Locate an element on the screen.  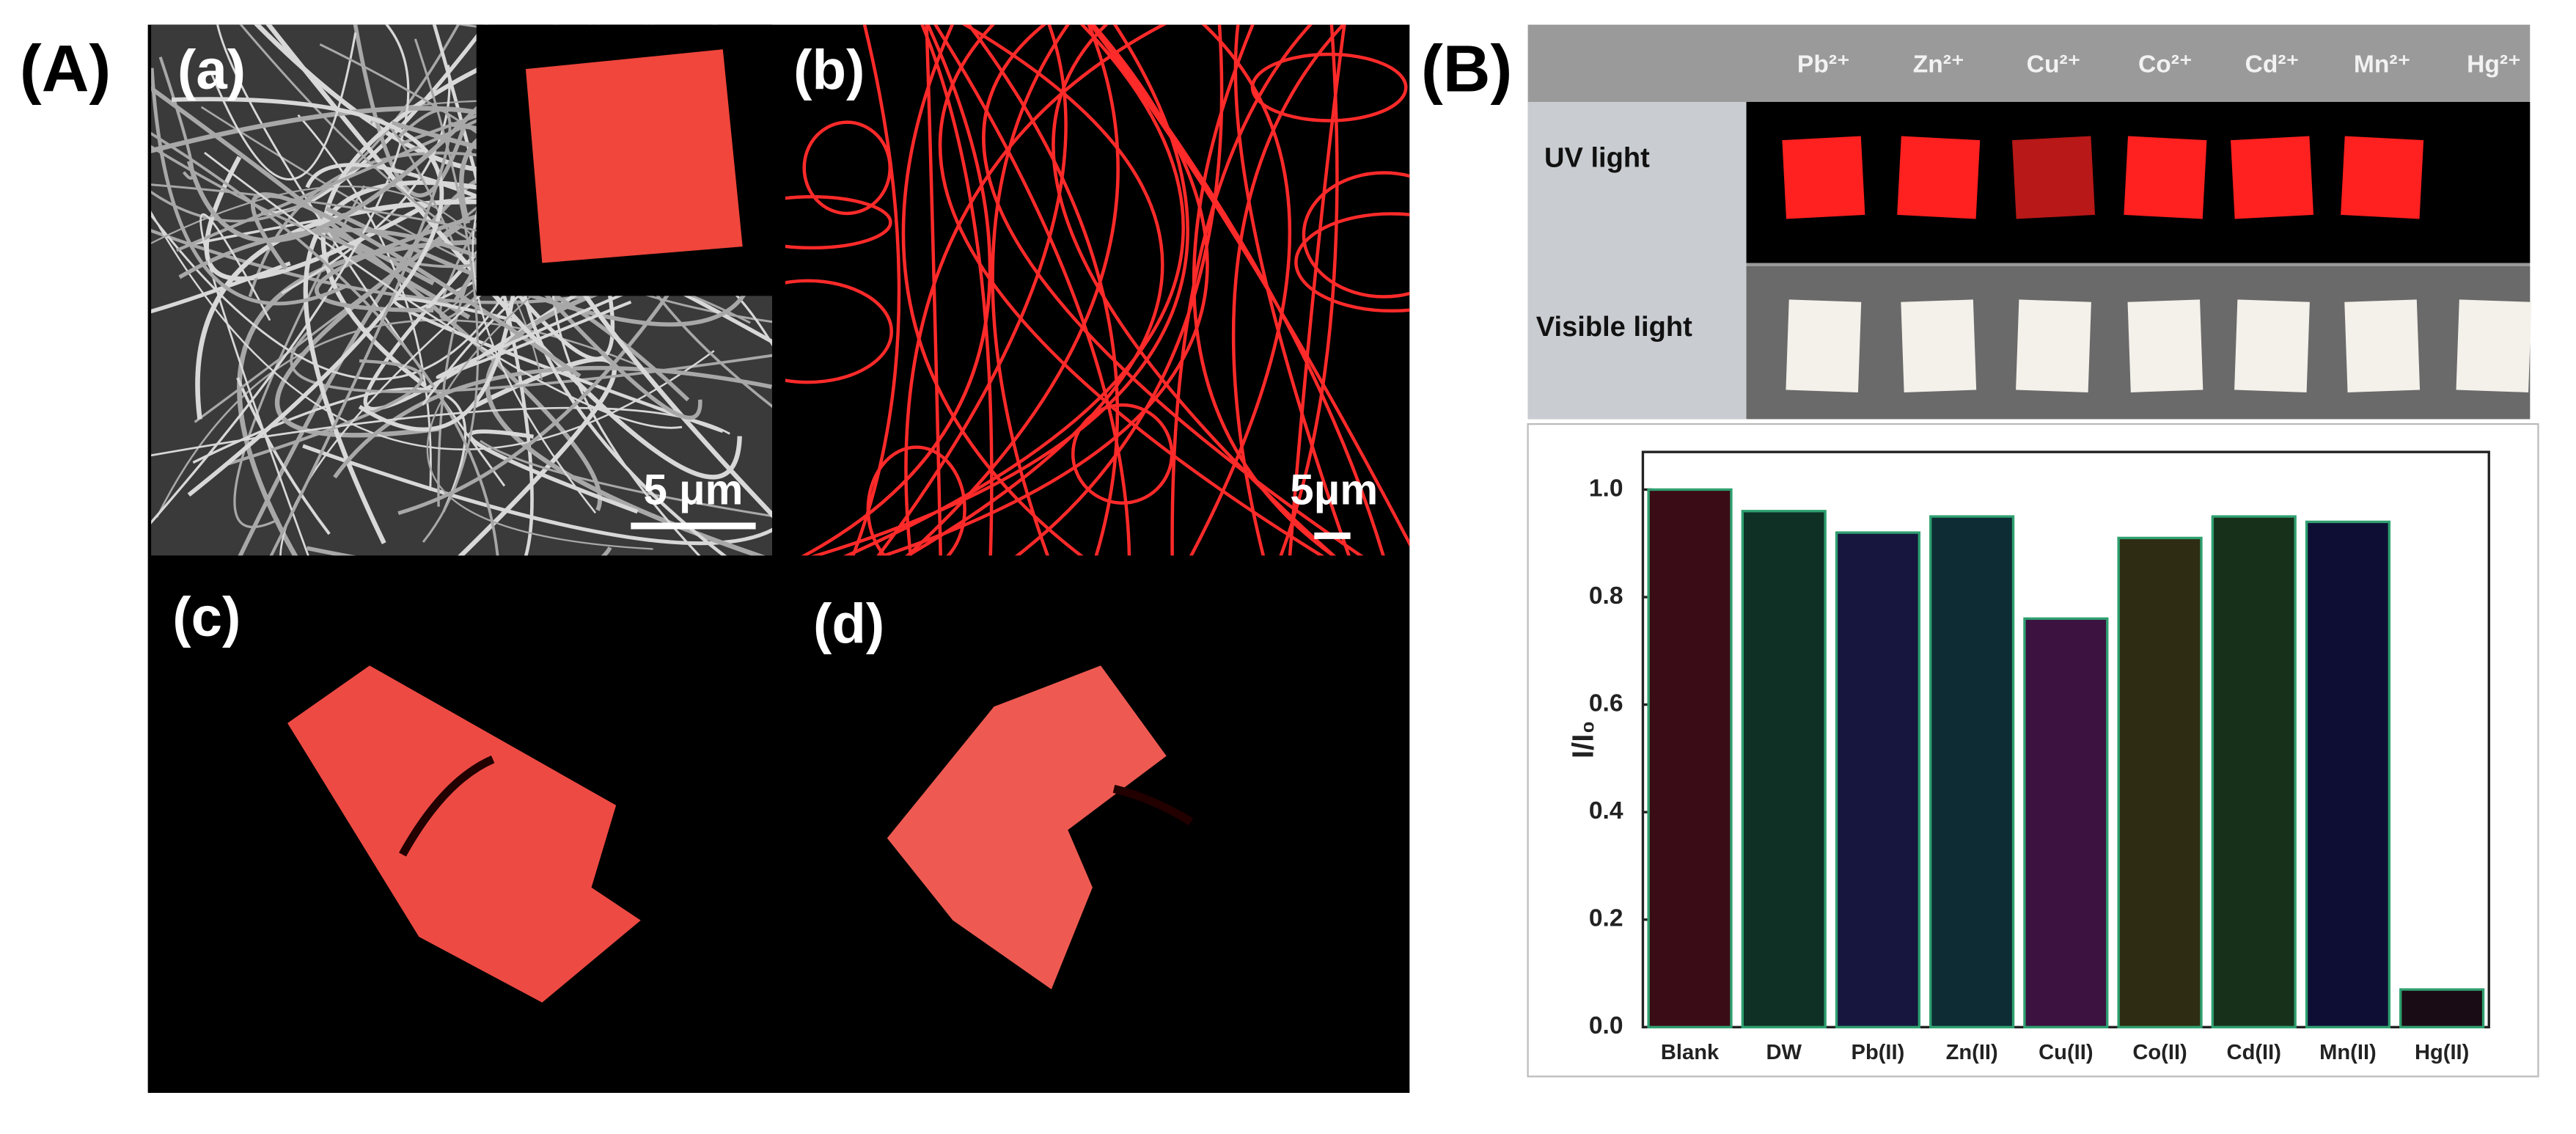
row-label: Visible light is located at coordinates (1614, 328).